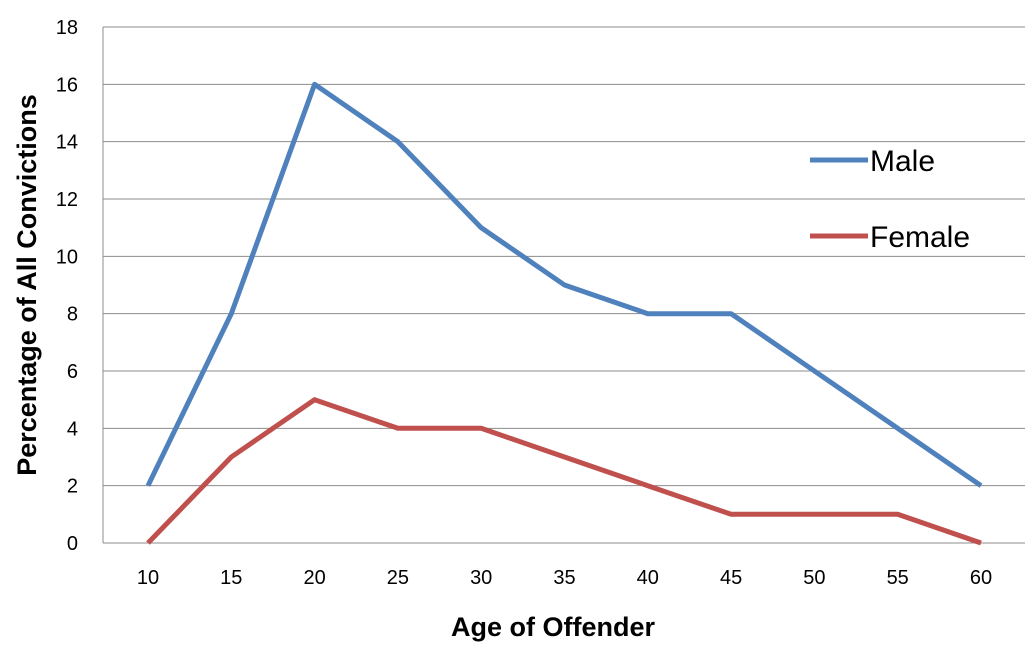 This screenshot has height=651, width=1026. I want to click on x-axis-title: Age of Offender, so click(553, 627).